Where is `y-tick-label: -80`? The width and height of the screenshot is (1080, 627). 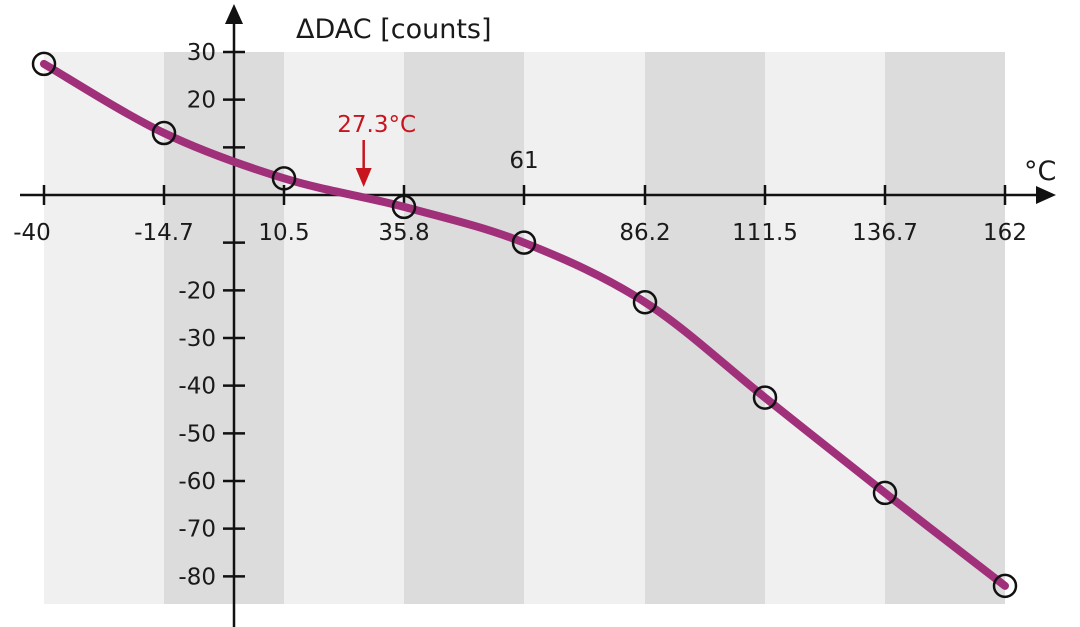
y-tick-label: -80 is located at coordinates (197, 577).